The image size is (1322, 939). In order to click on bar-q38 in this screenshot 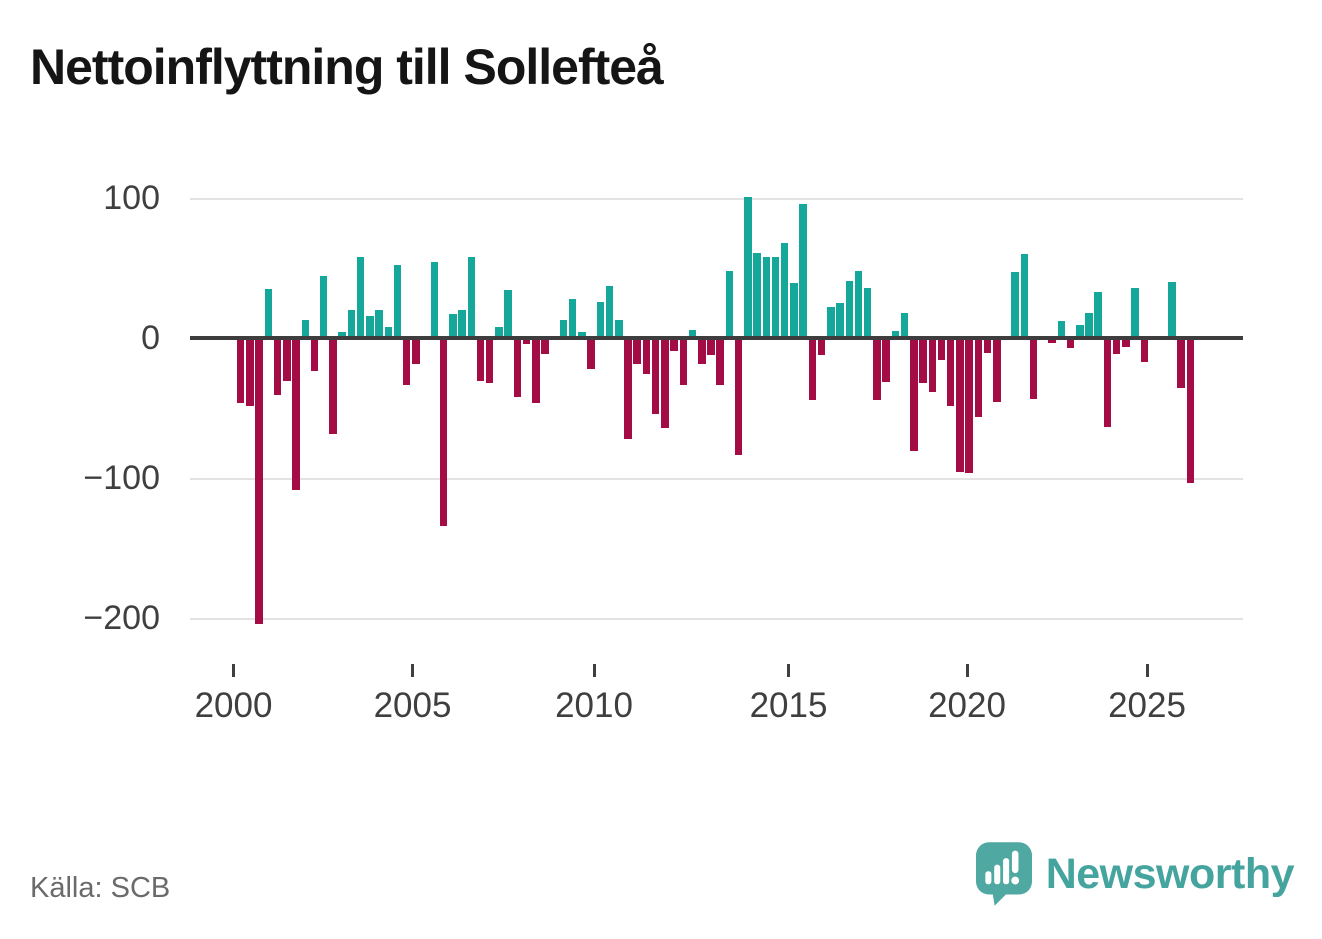, I will do `click(591, 355)`.